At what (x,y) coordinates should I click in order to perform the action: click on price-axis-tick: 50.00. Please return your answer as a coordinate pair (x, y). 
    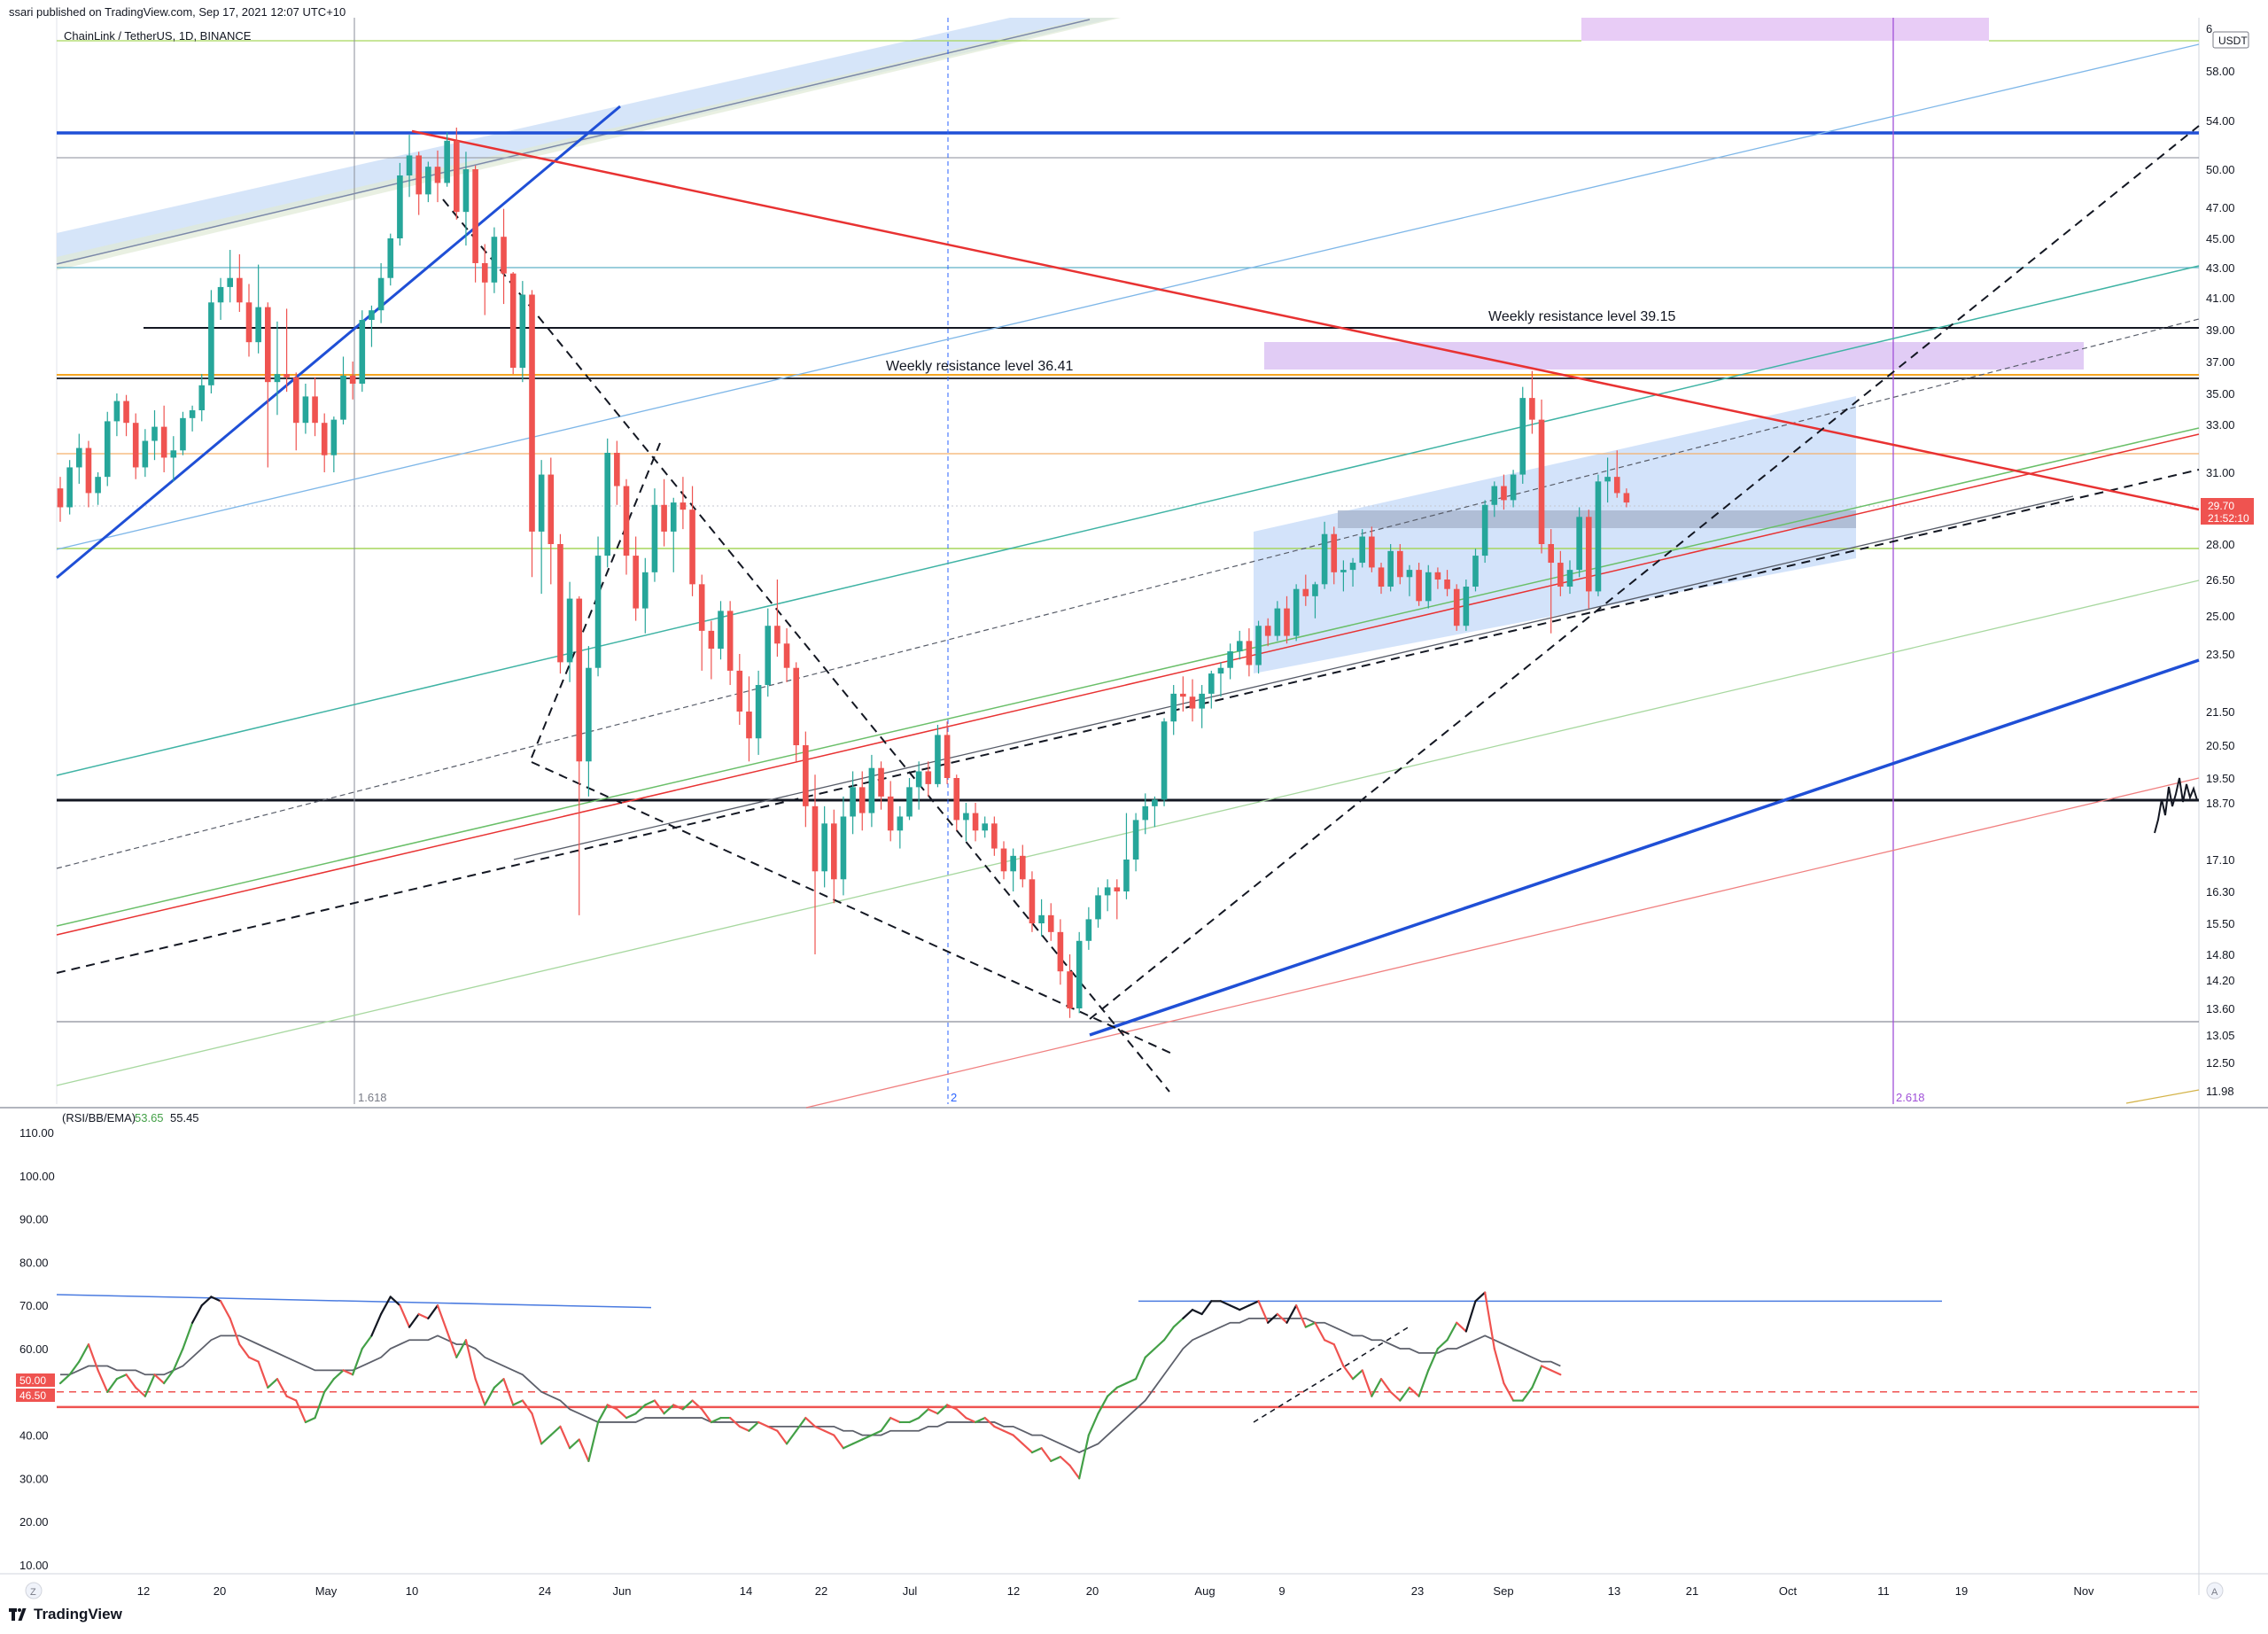
    Looking at the image, I should click on (2220, 169).